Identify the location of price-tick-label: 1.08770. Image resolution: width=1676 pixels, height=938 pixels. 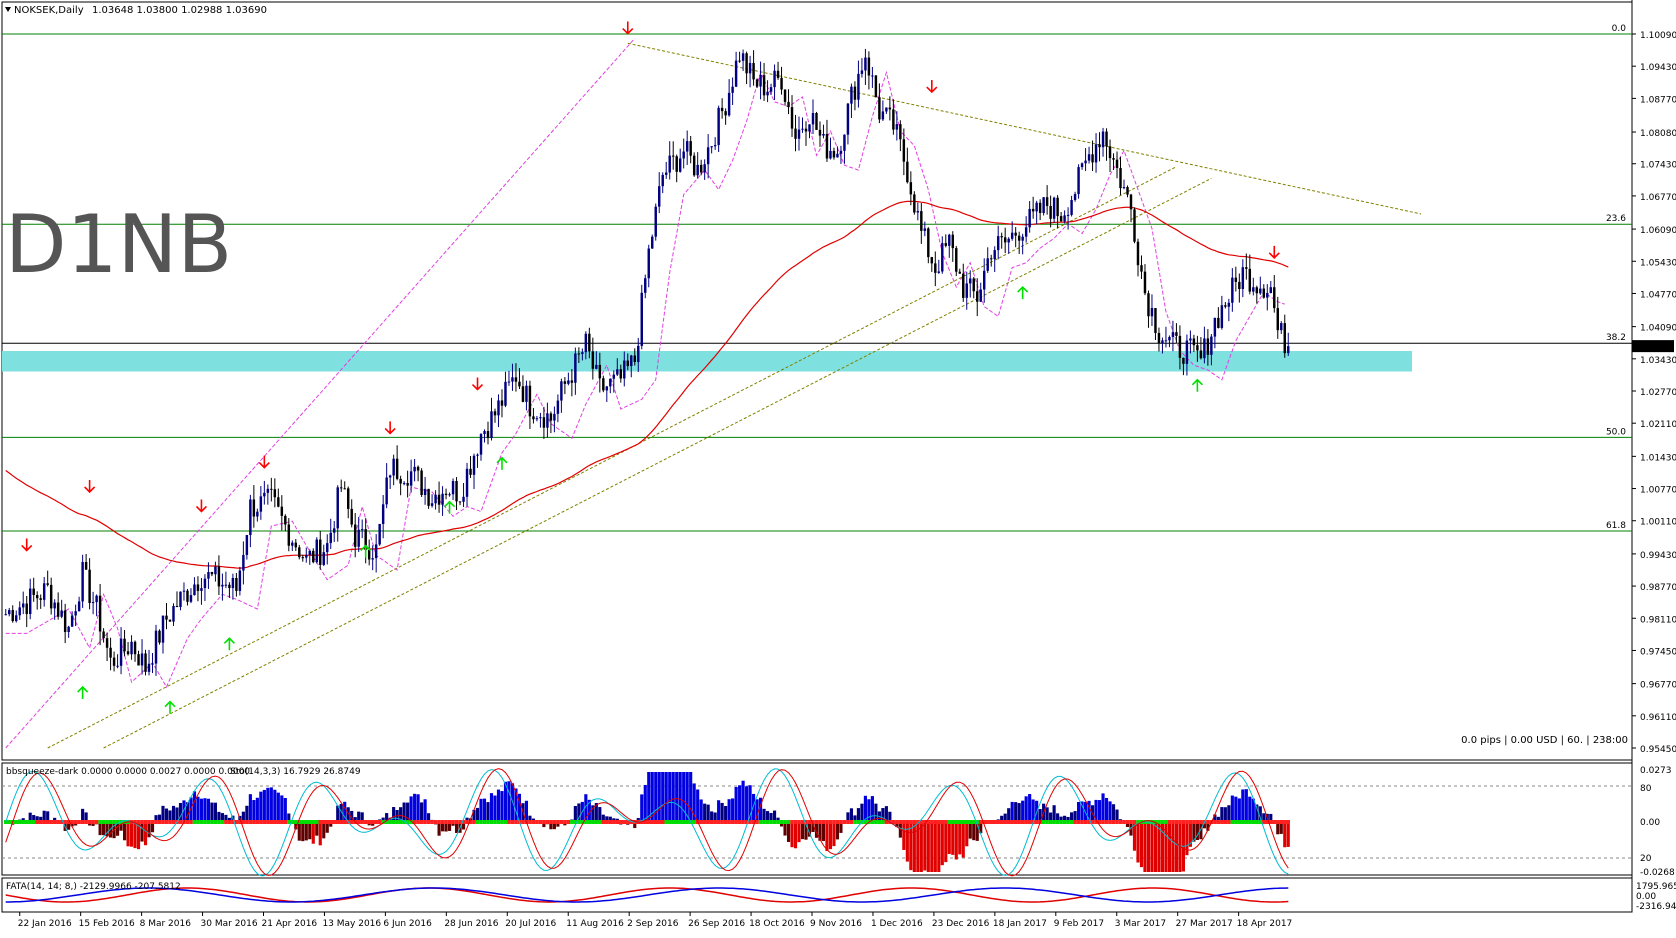
(1658, 100).